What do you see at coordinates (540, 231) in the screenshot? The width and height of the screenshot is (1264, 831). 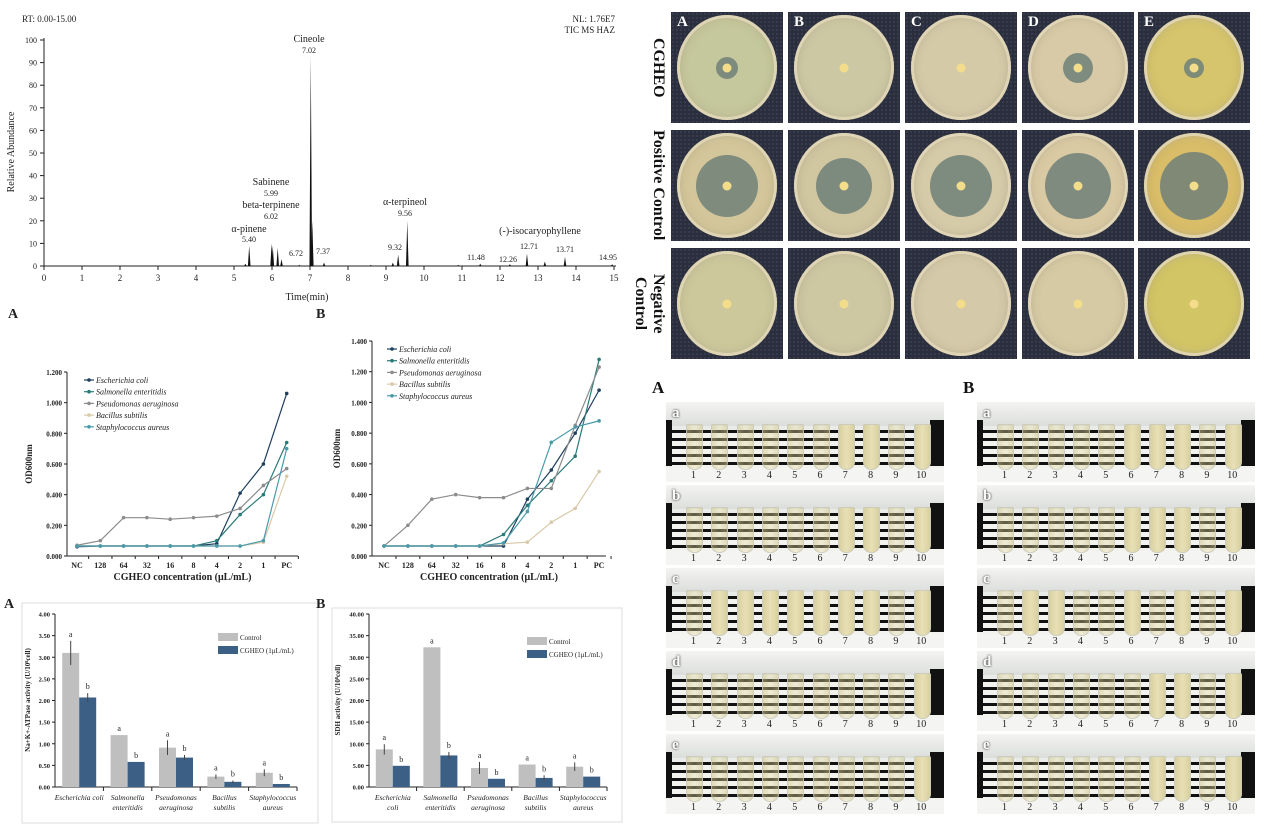 I see `peak-compound-label: (-)-isocaryophyllene` at bounding box center [540, 231].